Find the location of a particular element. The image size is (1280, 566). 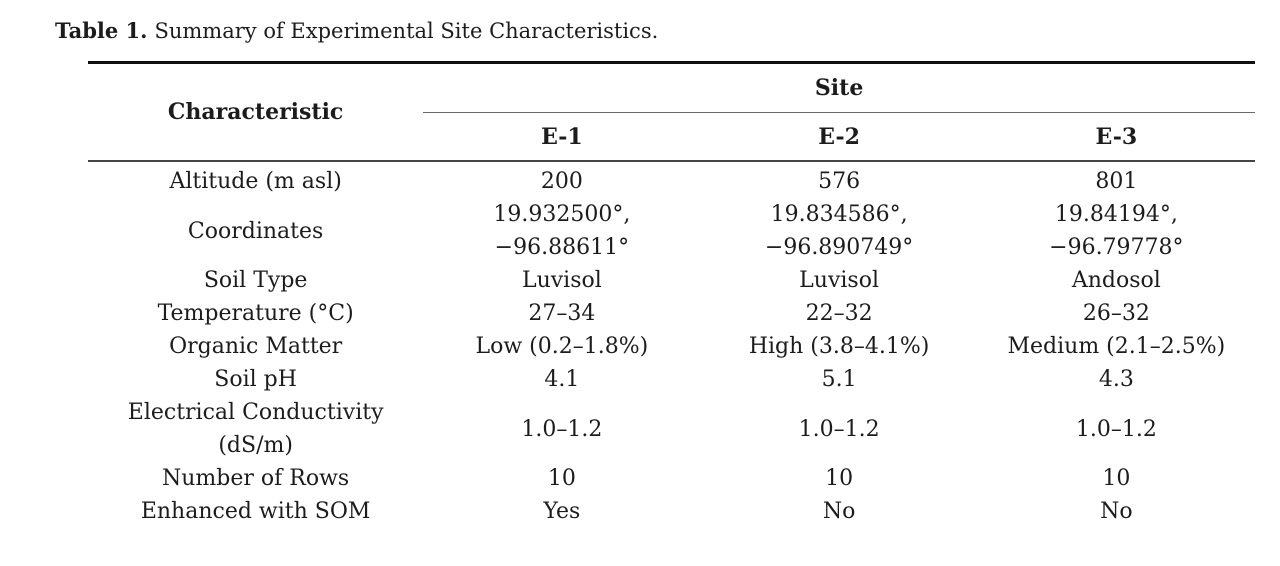

characteristic-cell: Coordinates is located at coordinates (255, 231).